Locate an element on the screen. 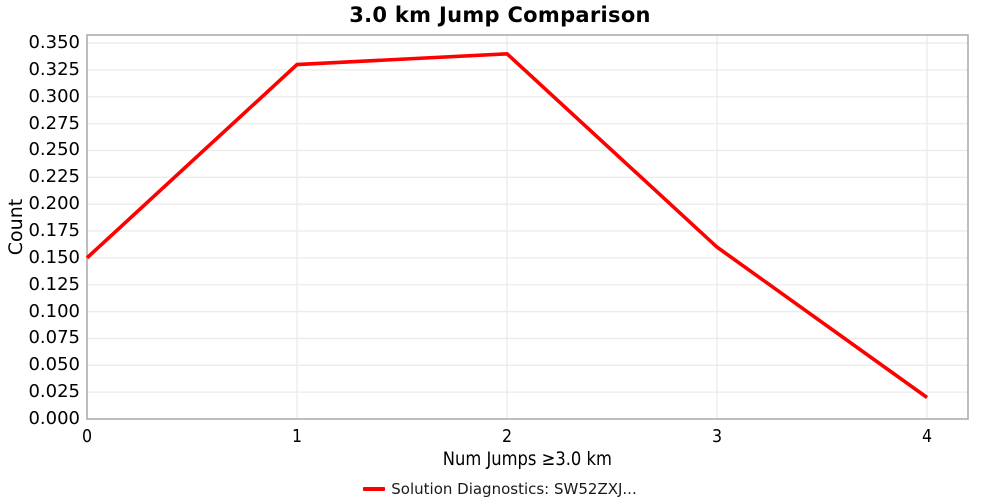 This screenshot has width=1000, height=500. x-tick-label: 0 is located at coordinates (87, 436).